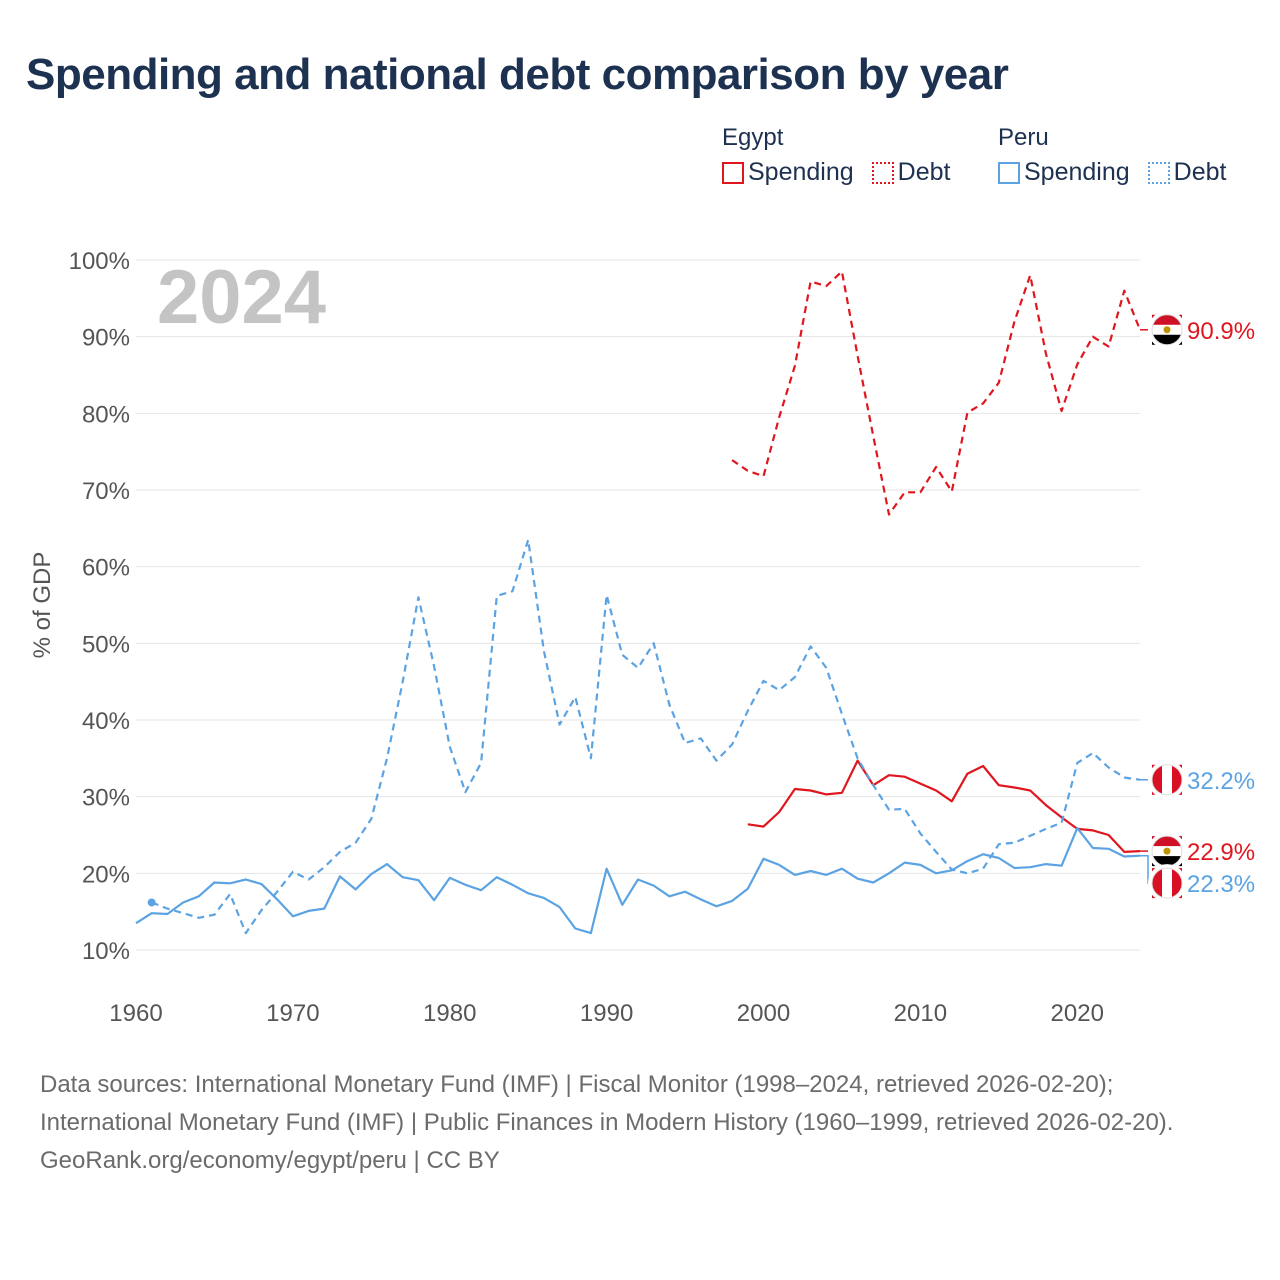 The image size is (1280, 1280). I want to click on x-tick-label: 1960, so click(135, 1013).